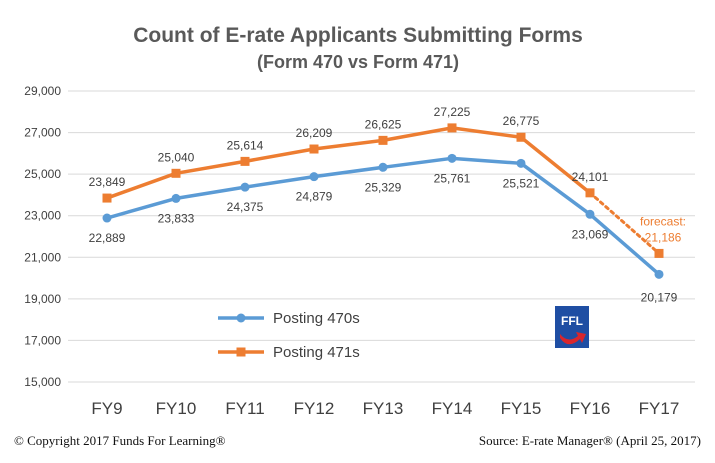  What do you see at coordinates (245, 207) in the screenshot?
I see `data-label: 24,375` at bounding box center [245, 207].